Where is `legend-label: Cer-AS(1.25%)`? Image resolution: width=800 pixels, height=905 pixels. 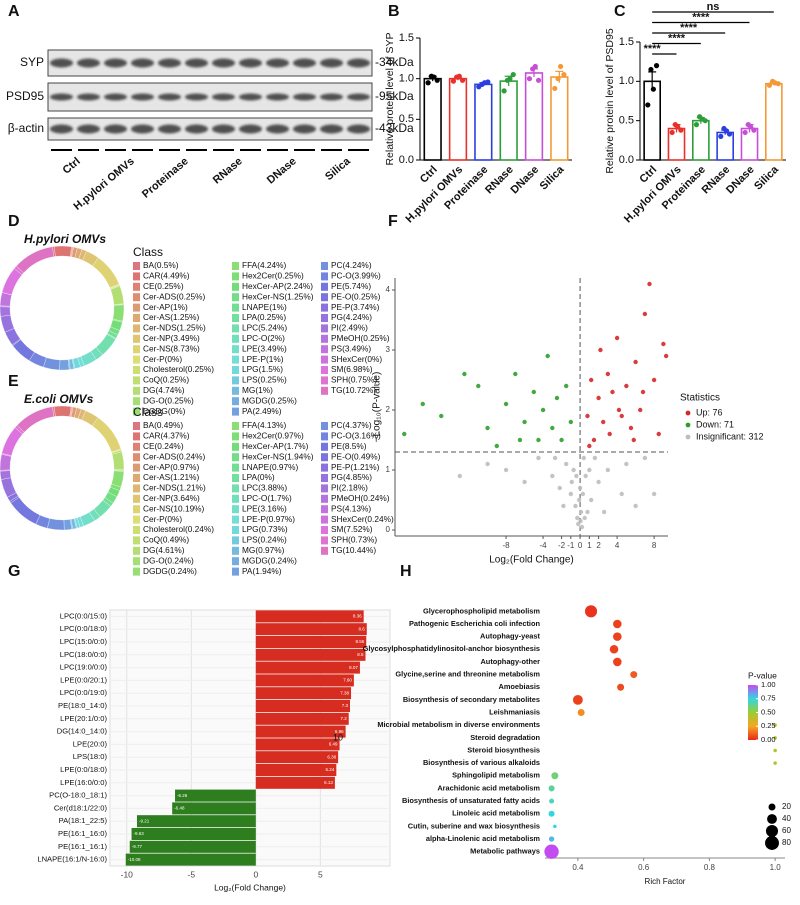
legend-label: Cer-AS(1.25%) is located at coordinates (171, 317).